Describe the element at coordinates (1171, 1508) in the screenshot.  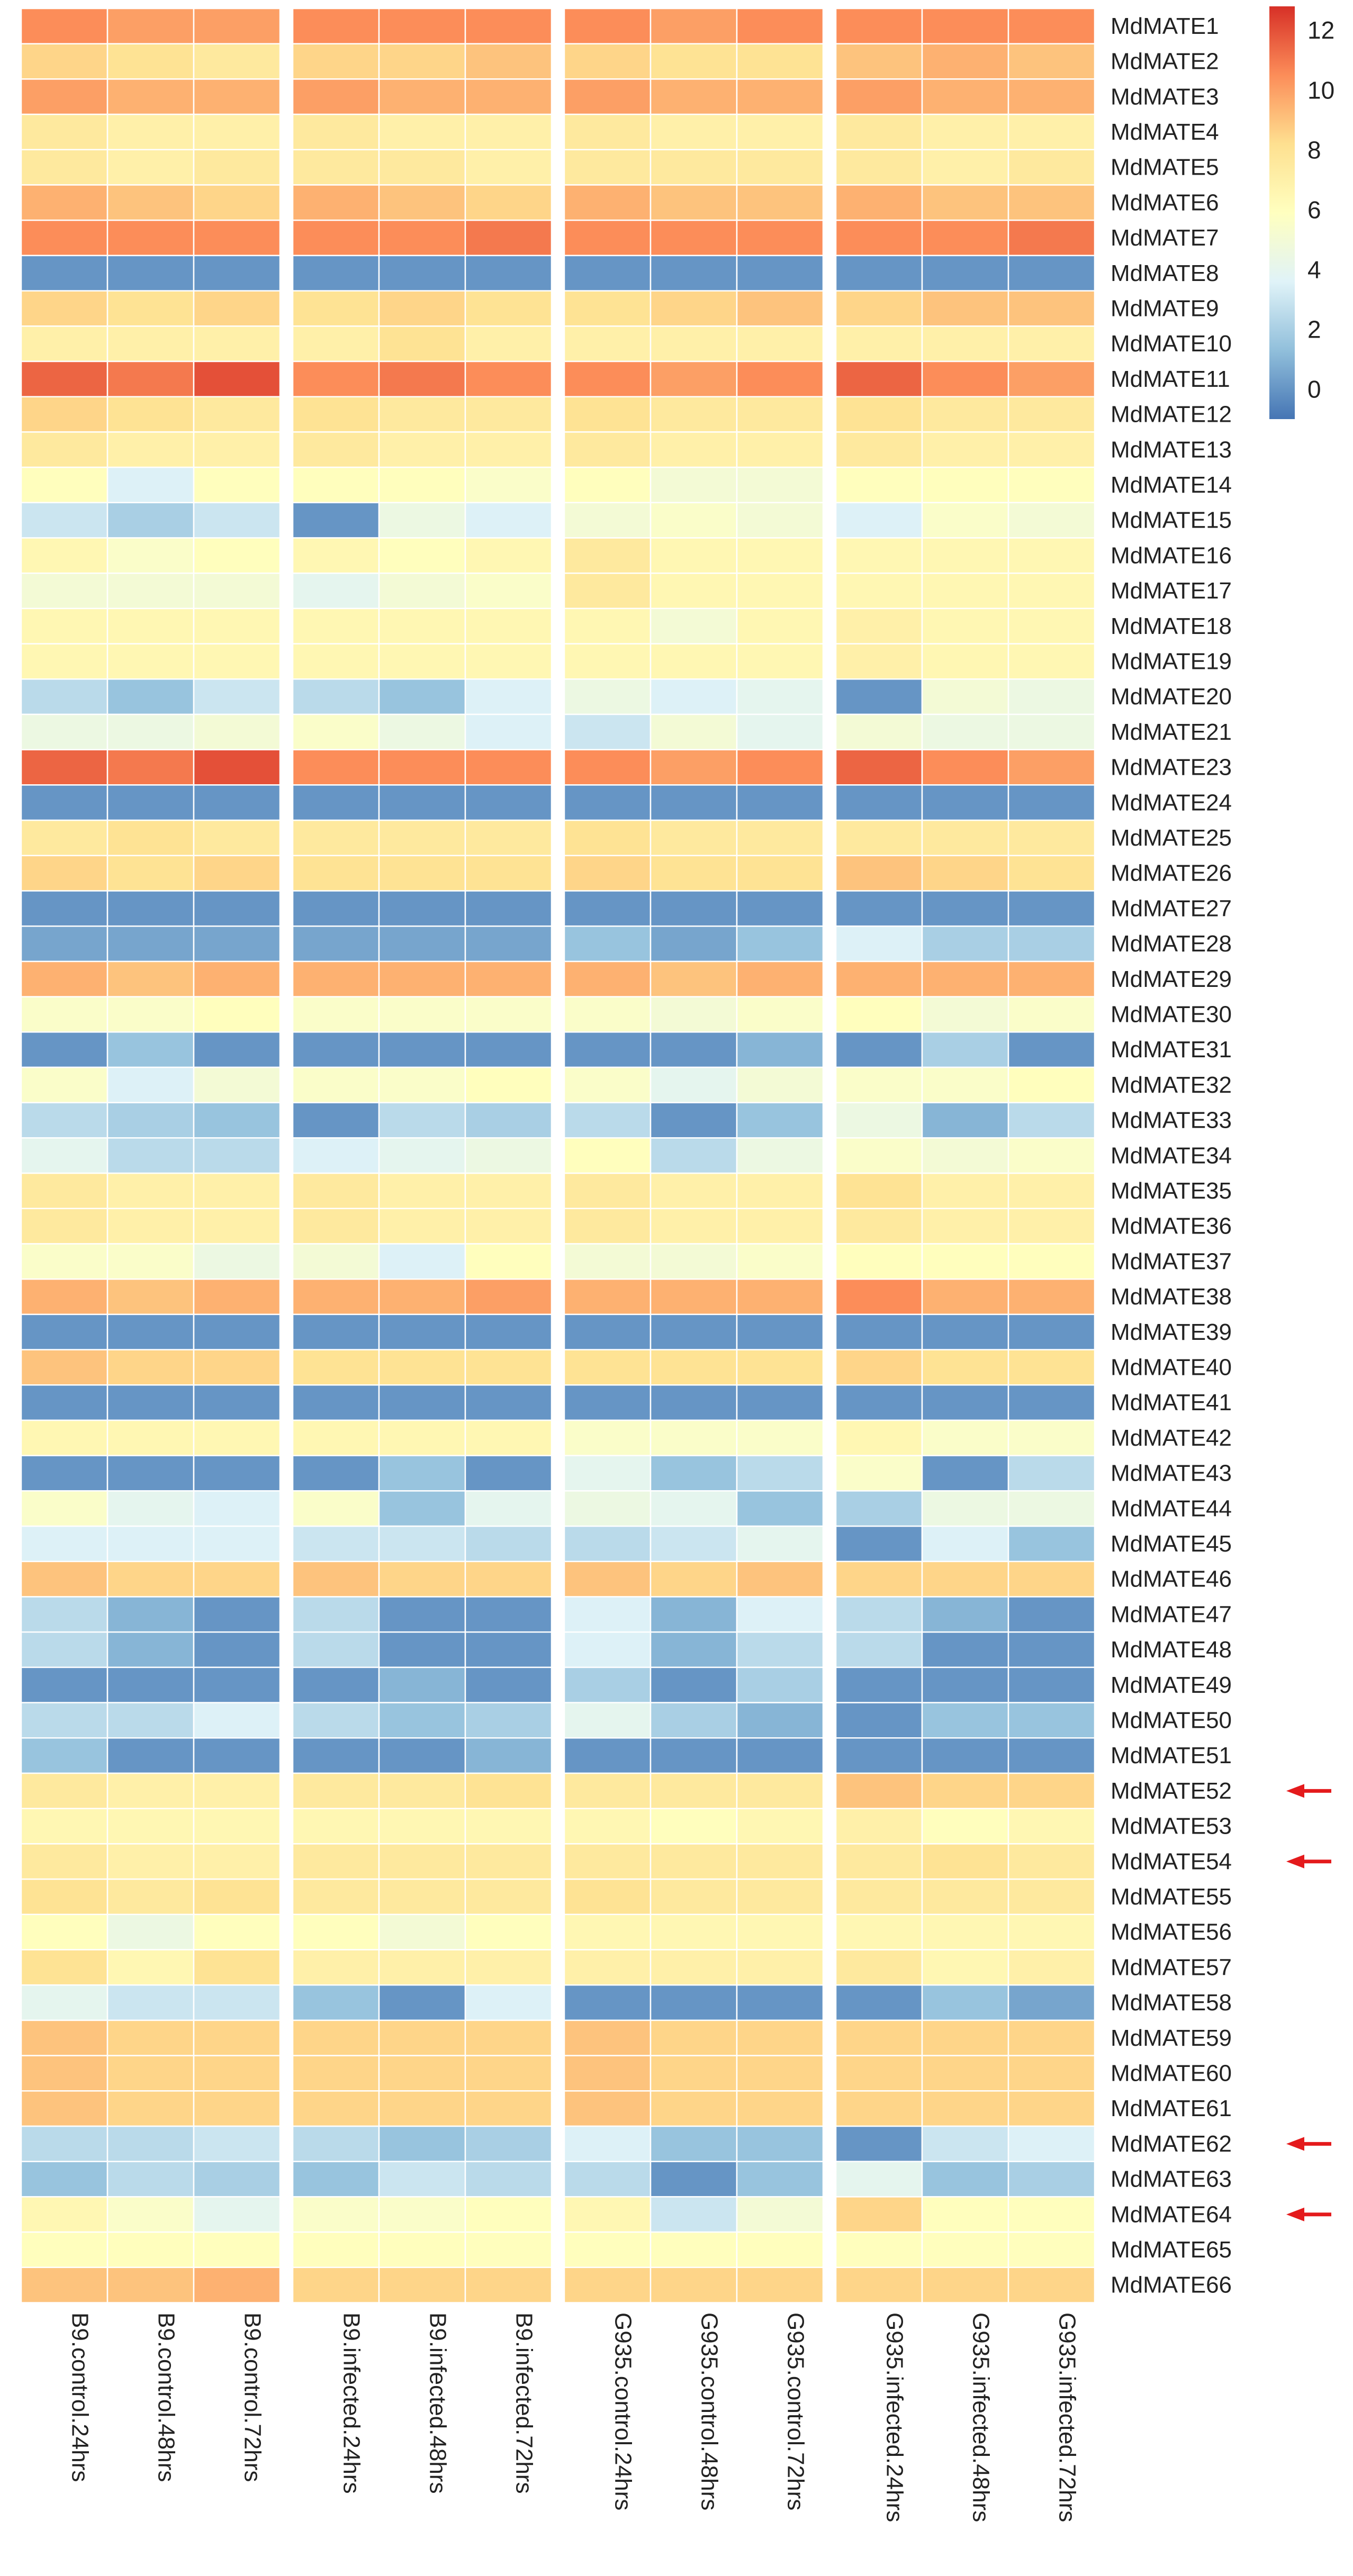
I see `row-label: MdMATE44` at that location.